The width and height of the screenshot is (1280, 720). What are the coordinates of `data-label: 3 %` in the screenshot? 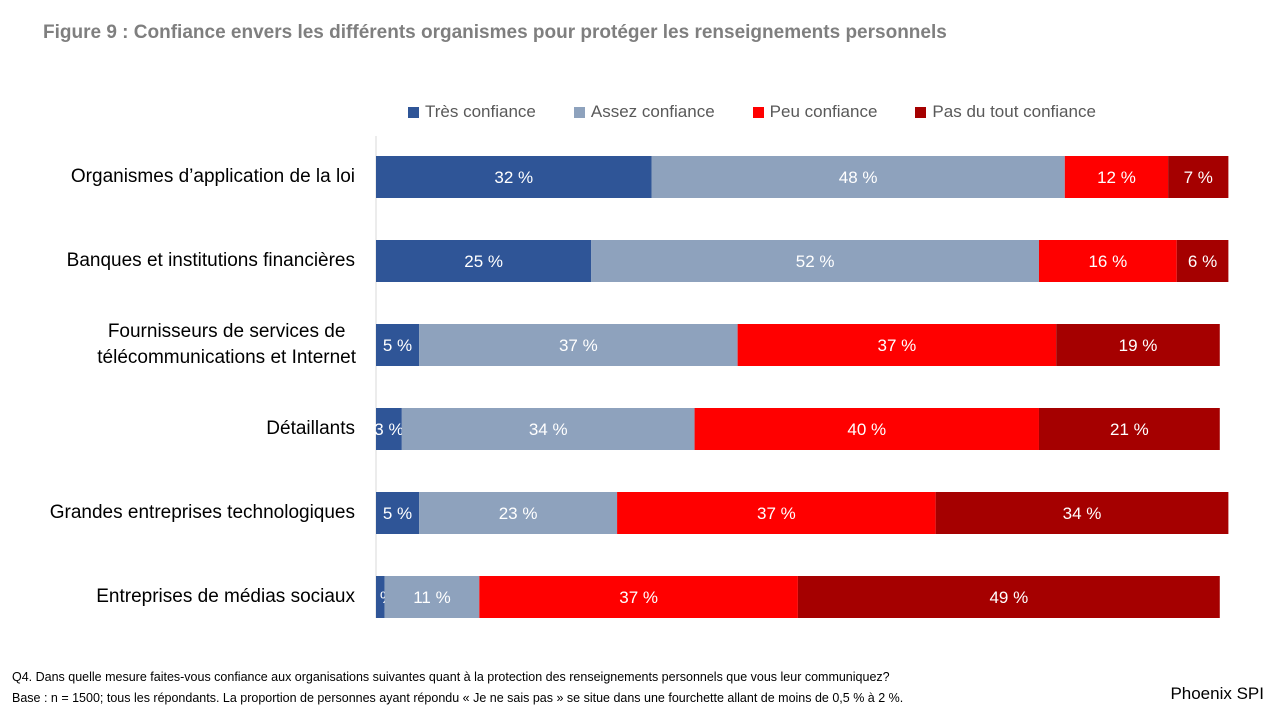 It's located at (388, 429).